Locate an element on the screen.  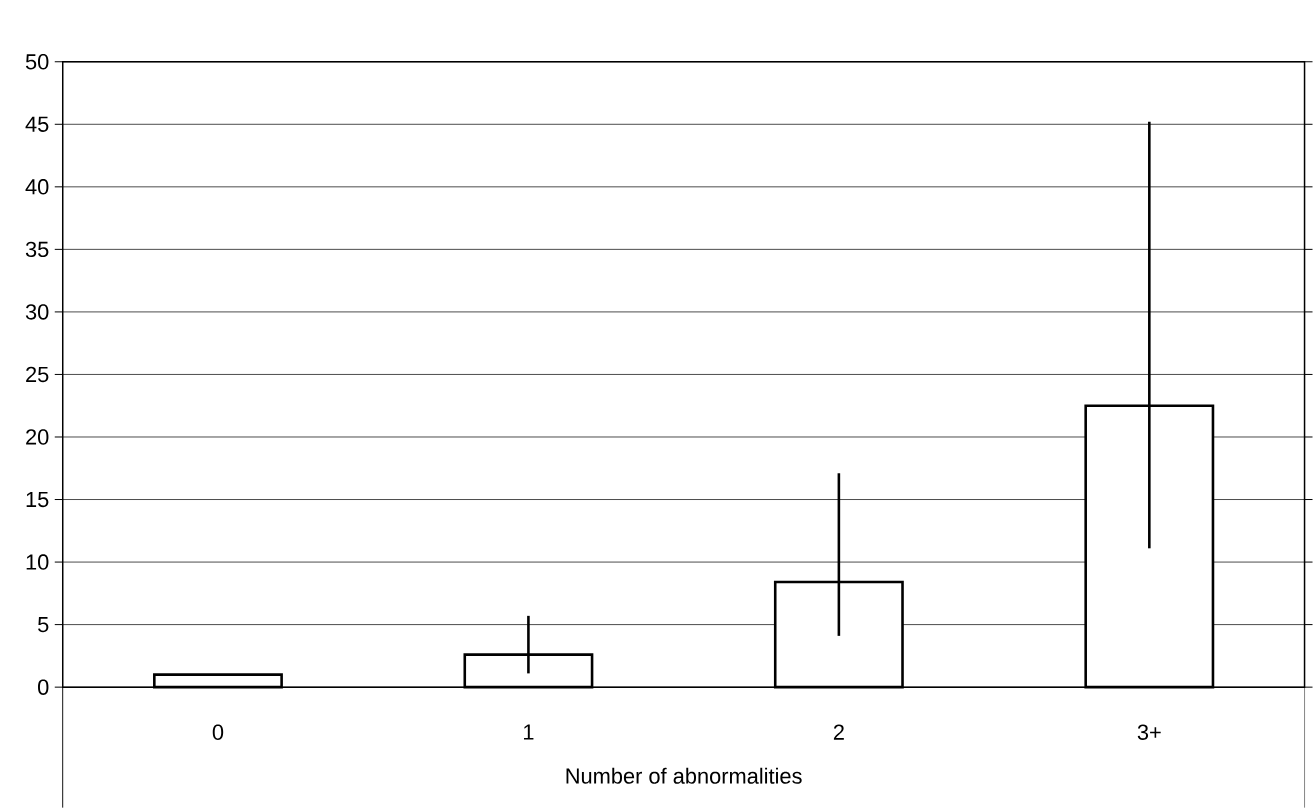
y-tick-label: 10 is located at coordinates (37, 562).